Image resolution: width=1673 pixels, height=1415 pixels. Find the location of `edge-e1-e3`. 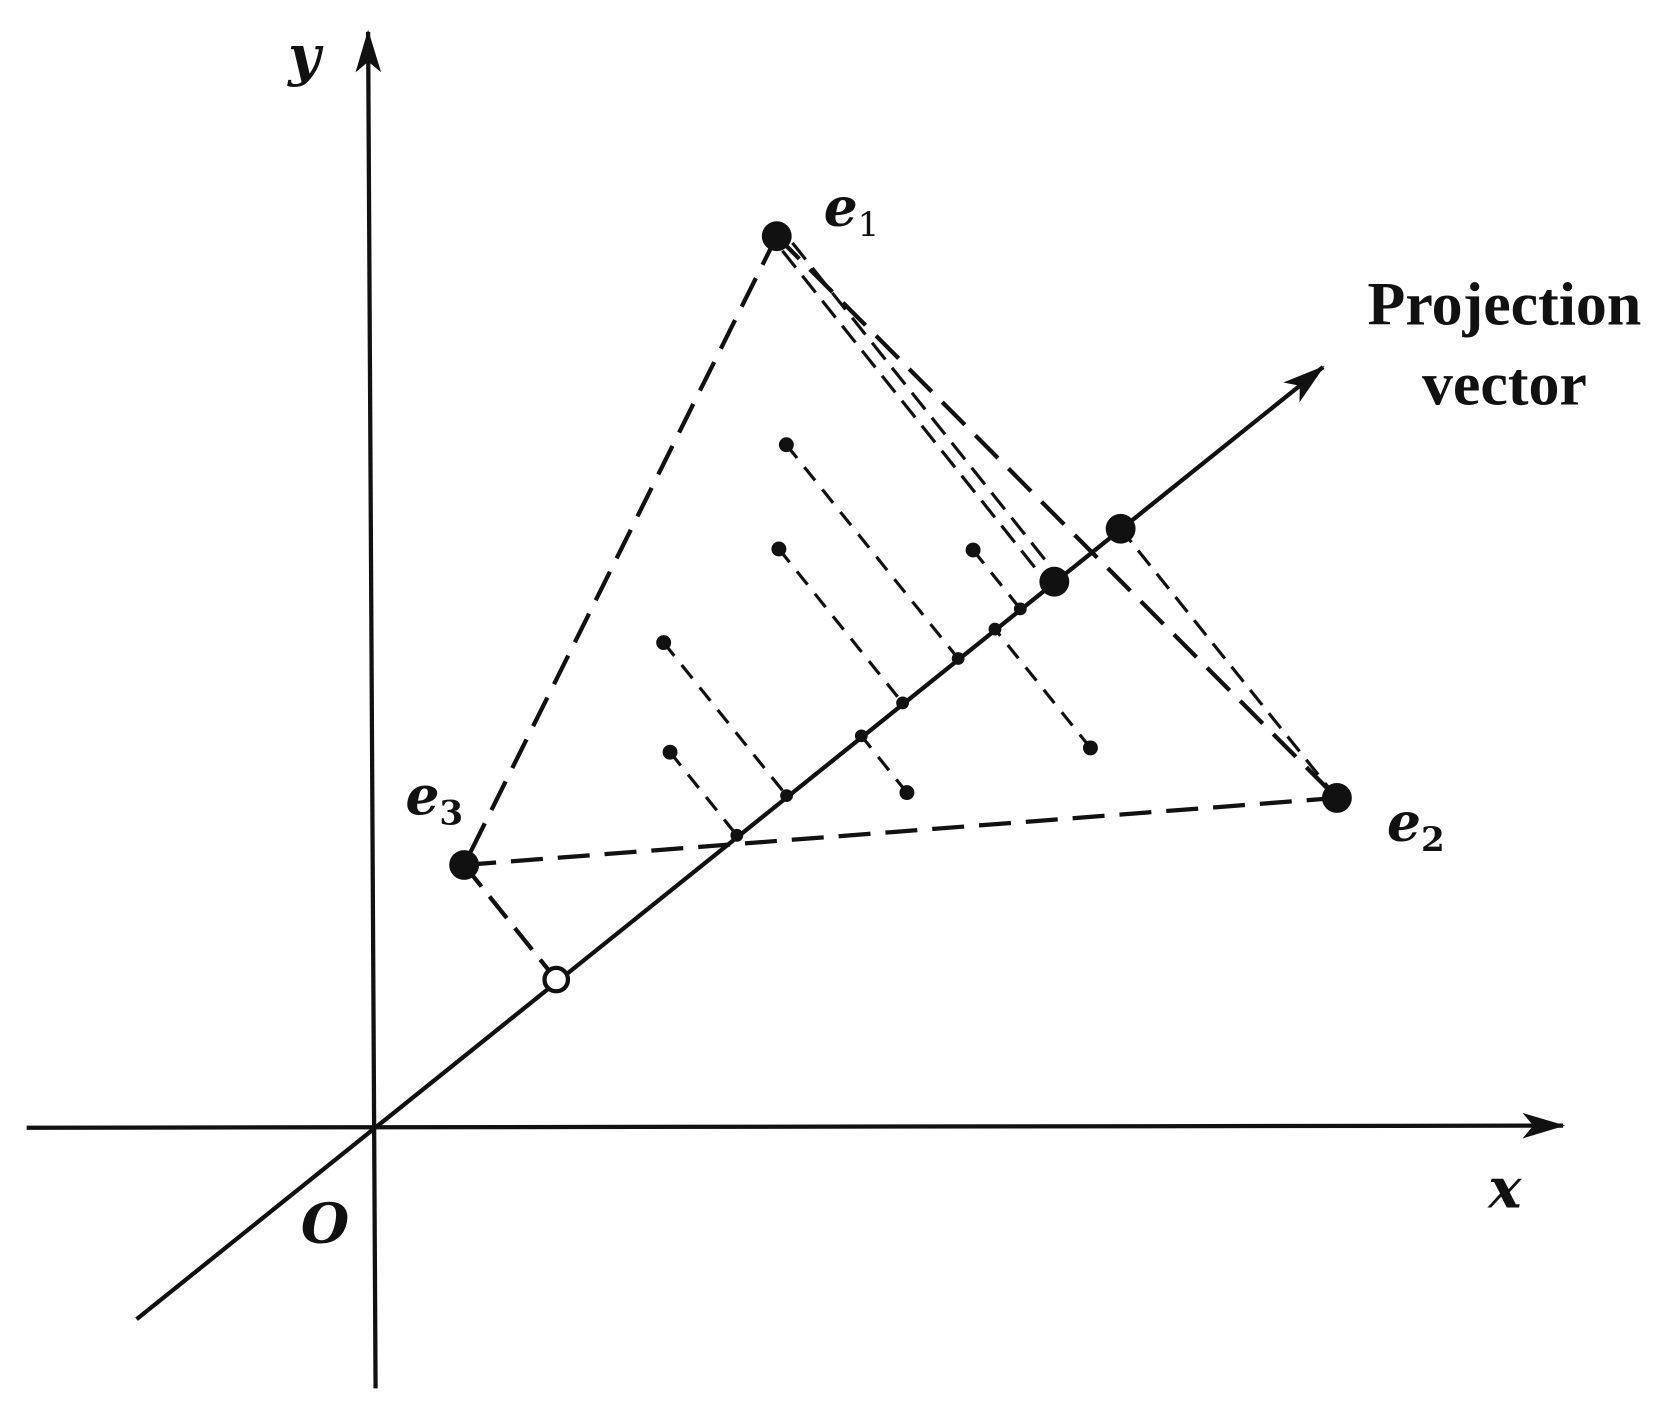

edge-e1-e3 is located at coordinates (620, 550).